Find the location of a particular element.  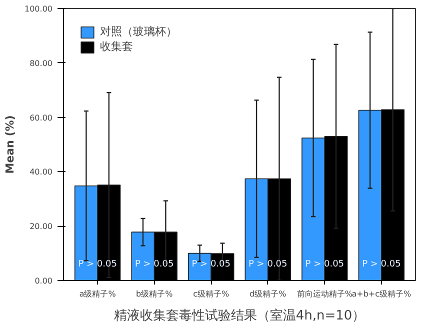

y-axis-title: Mean (%) is located at coordinates (10, 144).